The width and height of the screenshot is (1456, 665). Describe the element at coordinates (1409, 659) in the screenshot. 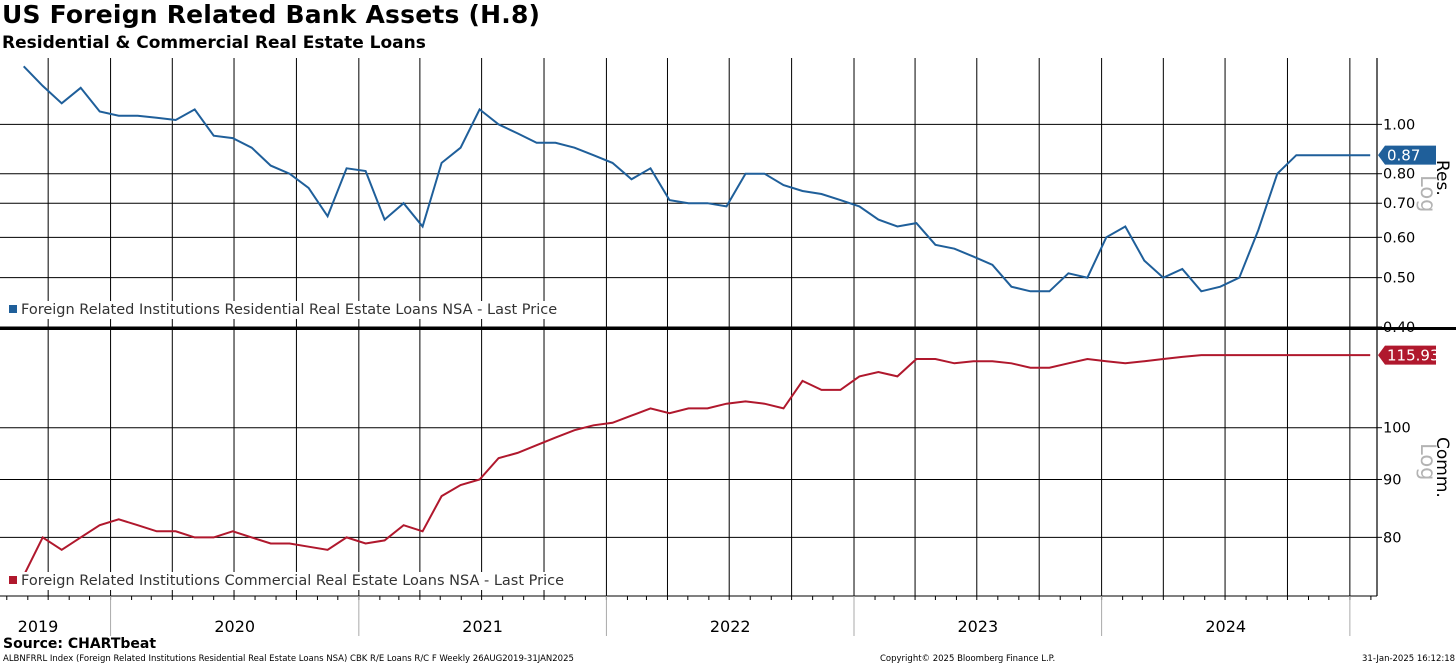

I see `footer-timestamp: 31-Jan-2025 16:12:18` at that location.